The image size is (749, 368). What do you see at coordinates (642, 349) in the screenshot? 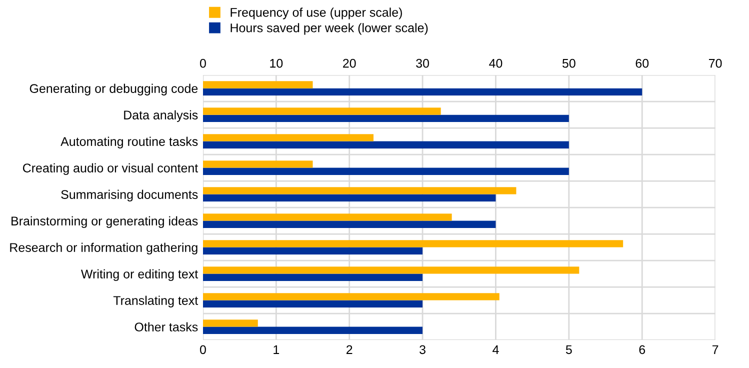
I see `x-tick-label: 6` at bounding box center [642, 349].